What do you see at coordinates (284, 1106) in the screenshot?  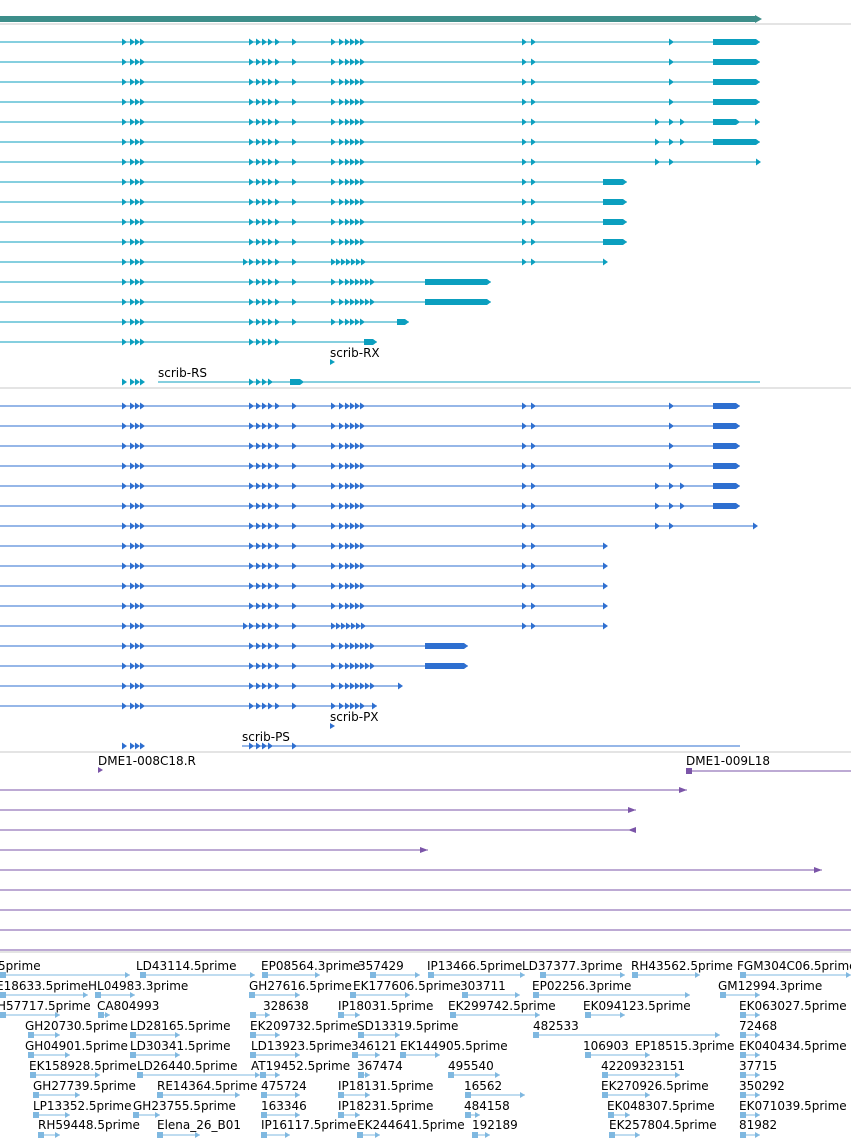 I see `est-label: 163346` at bounding box center [284, 1106].